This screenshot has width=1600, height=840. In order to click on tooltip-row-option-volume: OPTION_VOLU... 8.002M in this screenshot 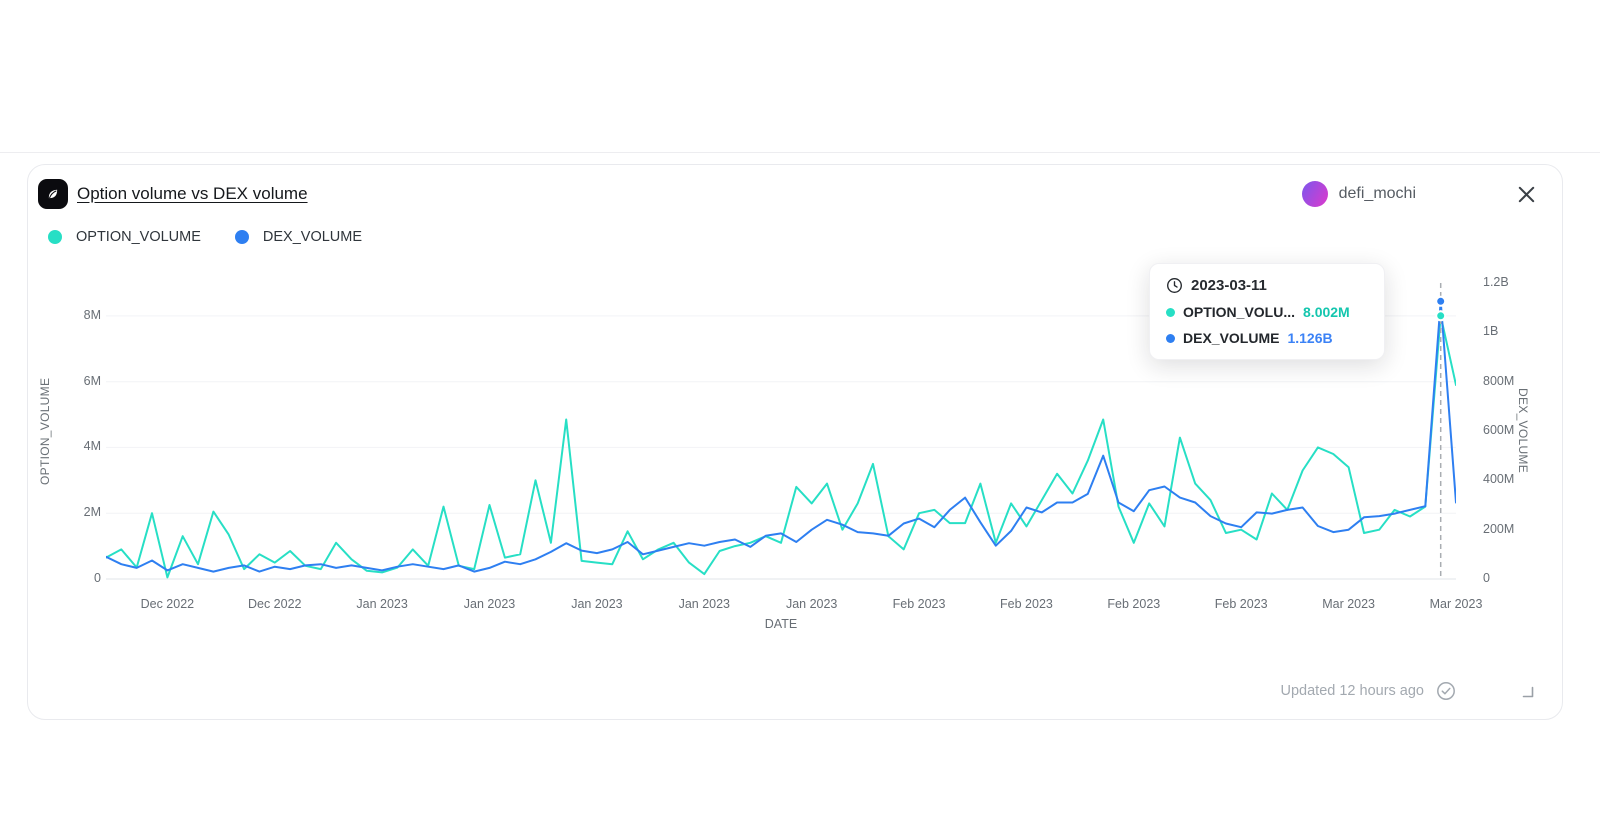, I will do `click(1267, 312)`.